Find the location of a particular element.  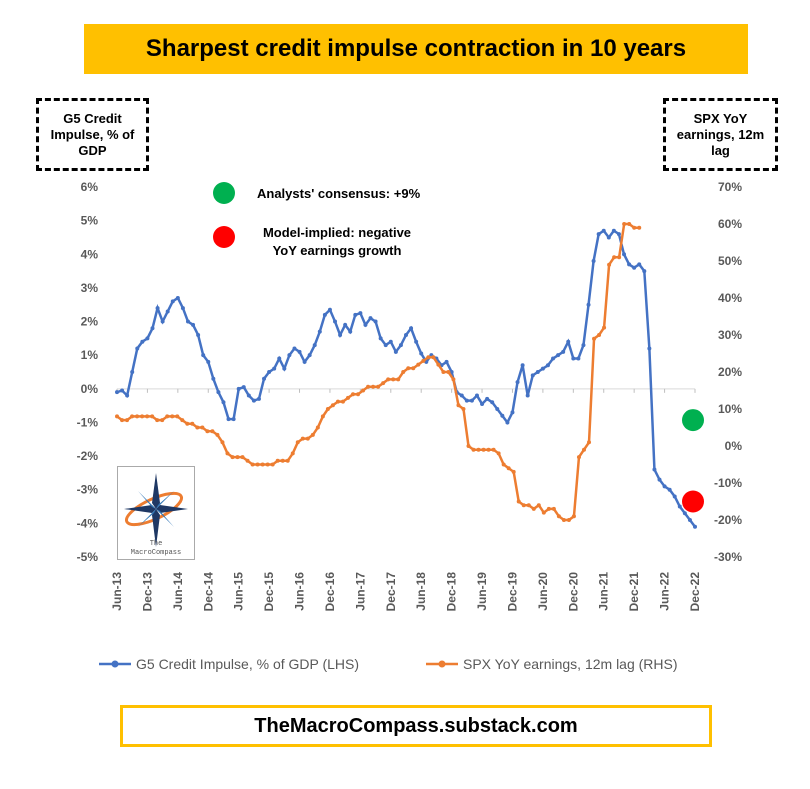

legend-blue-dot is located at coordinates (115, 664).